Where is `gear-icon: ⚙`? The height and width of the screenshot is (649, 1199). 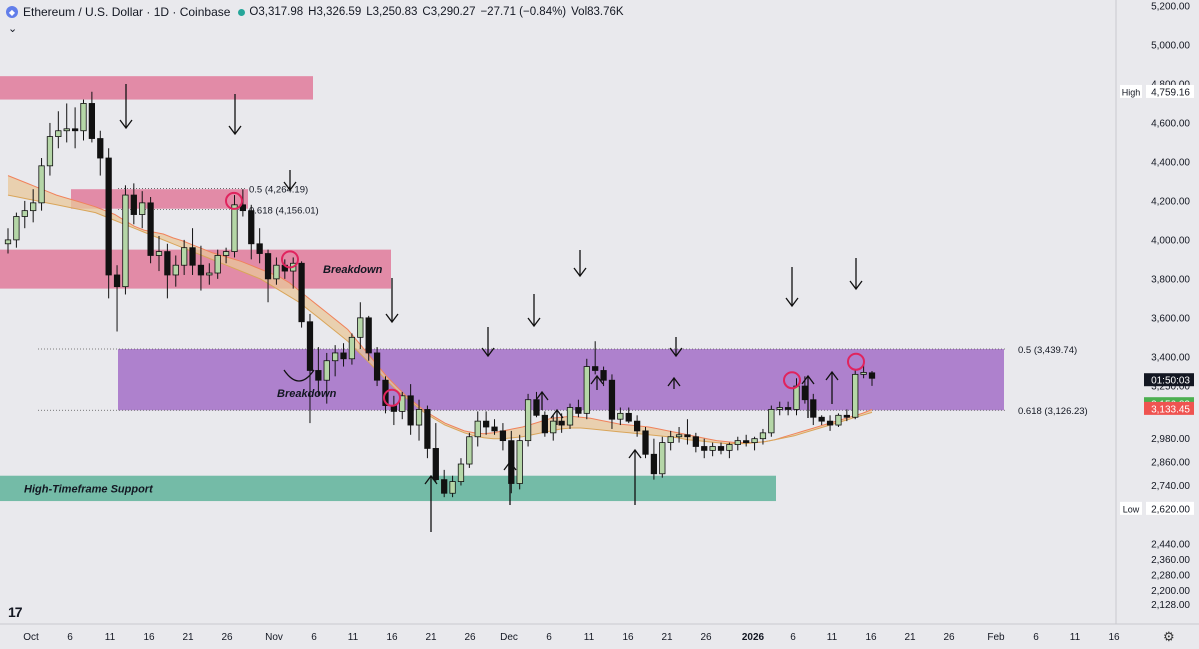
gear-icon: ⚙ is located at coordinates (1169, 636).